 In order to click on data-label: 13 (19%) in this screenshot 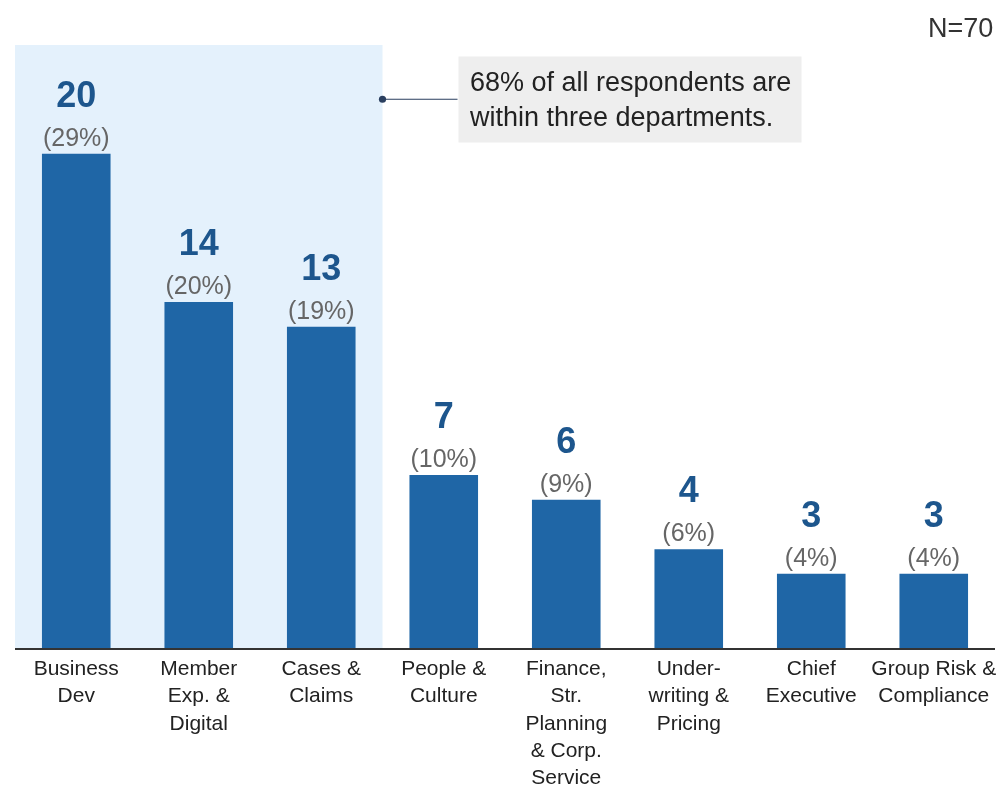, I will do `click(321, 285)`.